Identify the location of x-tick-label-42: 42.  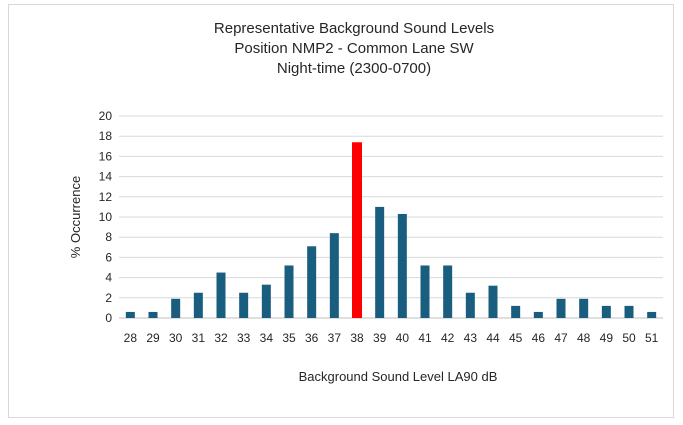
(448, 338).